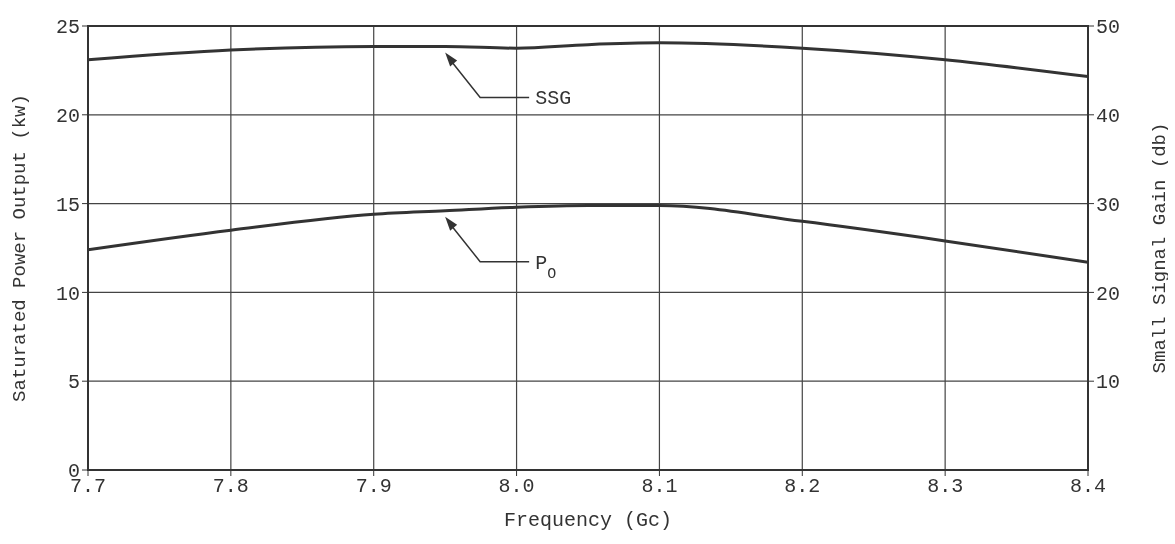  Describe the element at coordinates (1159, 248) in the screenshot. I see `y2-axis-title: Small Signal Gain (db)` at that location.